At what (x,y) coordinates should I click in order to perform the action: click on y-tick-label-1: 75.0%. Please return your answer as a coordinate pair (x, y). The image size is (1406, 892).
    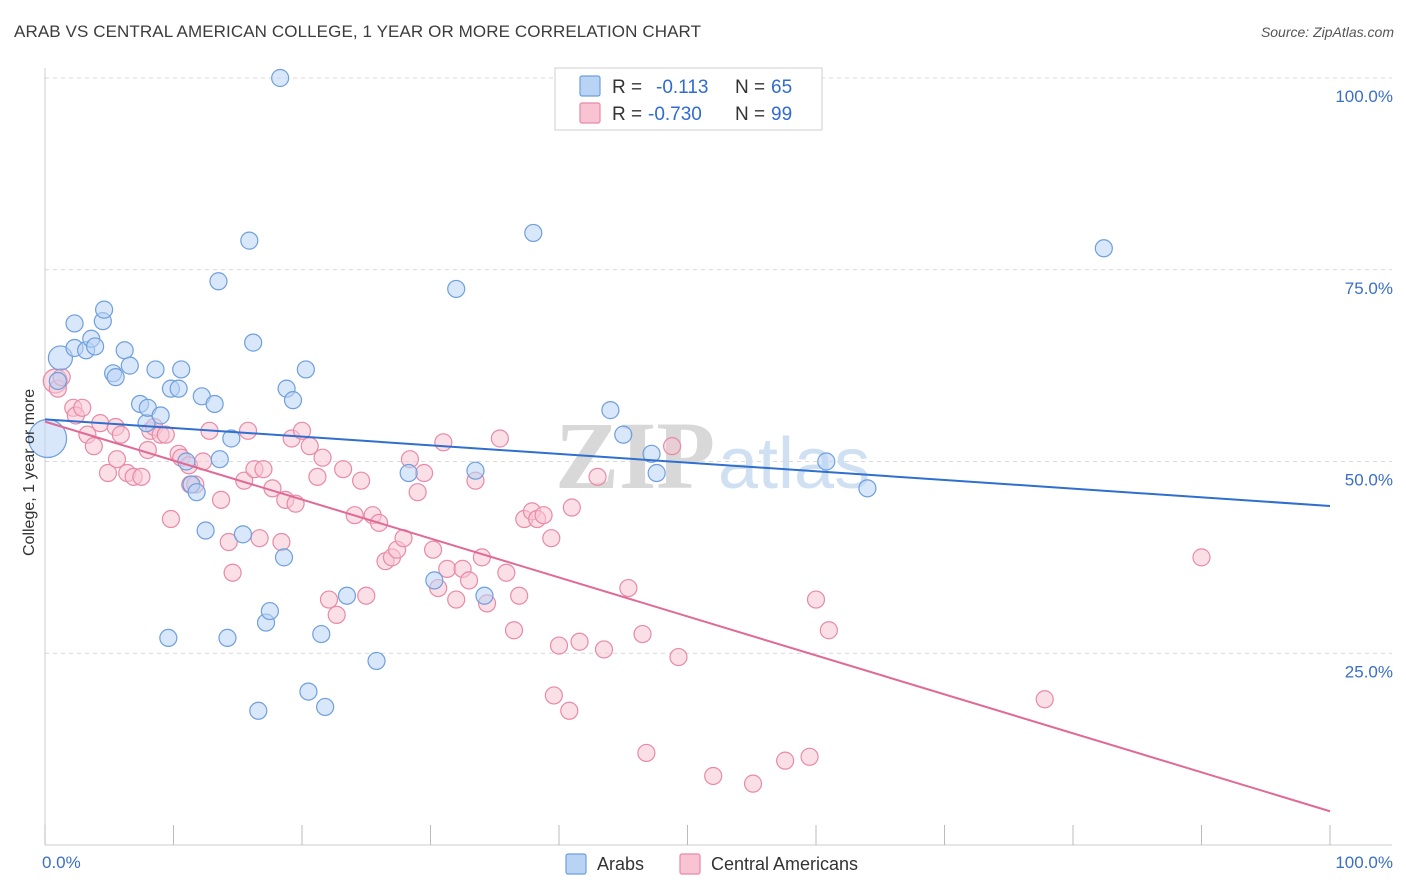
    Looking at the image, I should click on (1369, 288).